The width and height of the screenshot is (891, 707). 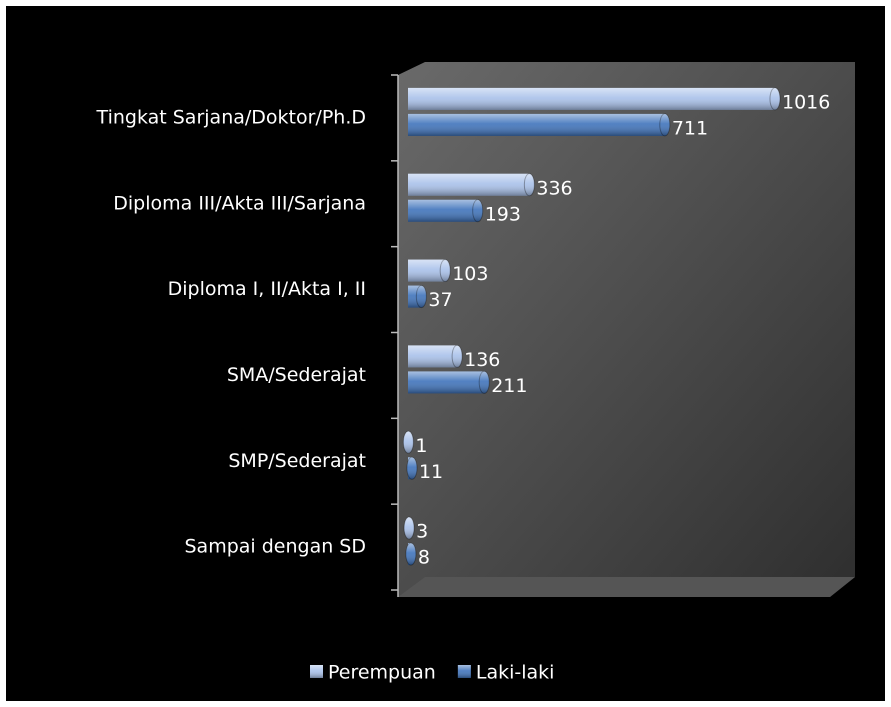 What do you see at coordinates (509, 386) in the screenshot?
I see `data-label: 211` at bounding box center [509, 386].